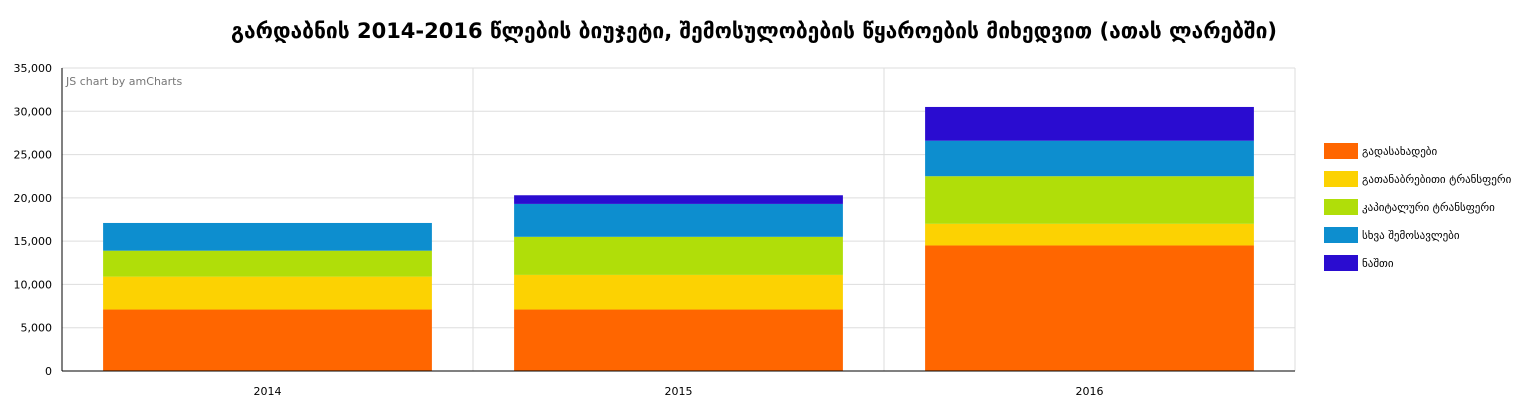 The image size is (1534, 406). What do you see at coordinates (33, 68) in the screenshot?
I see `y-tick-label: 35,000` at bounding box center [33, 68].